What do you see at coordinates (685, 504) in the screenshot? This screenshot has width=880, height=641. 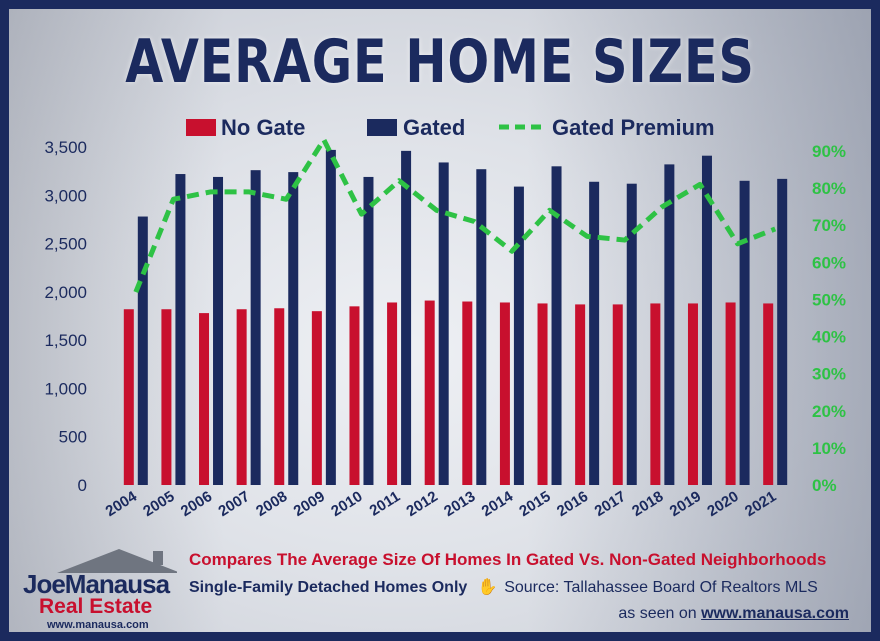 I see `x-tick-label: 2019` at bounding box center [685, 504].